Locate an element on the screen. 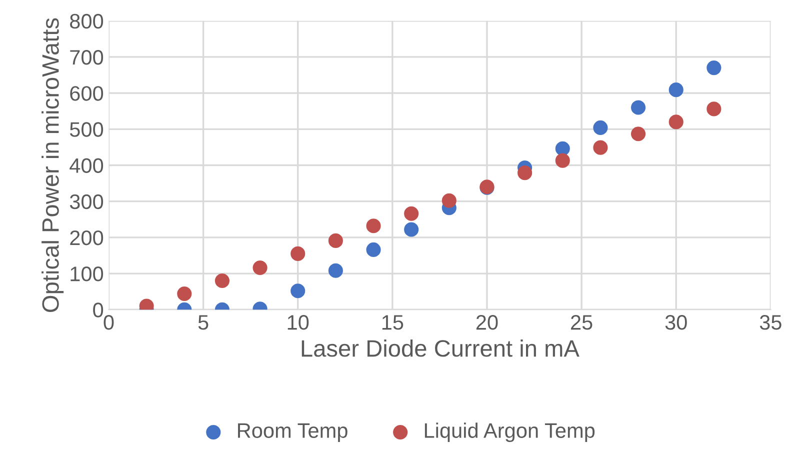 This screenshot has width=788, height=454. y-tick-label: 0 is located at coordinates (98, 310).